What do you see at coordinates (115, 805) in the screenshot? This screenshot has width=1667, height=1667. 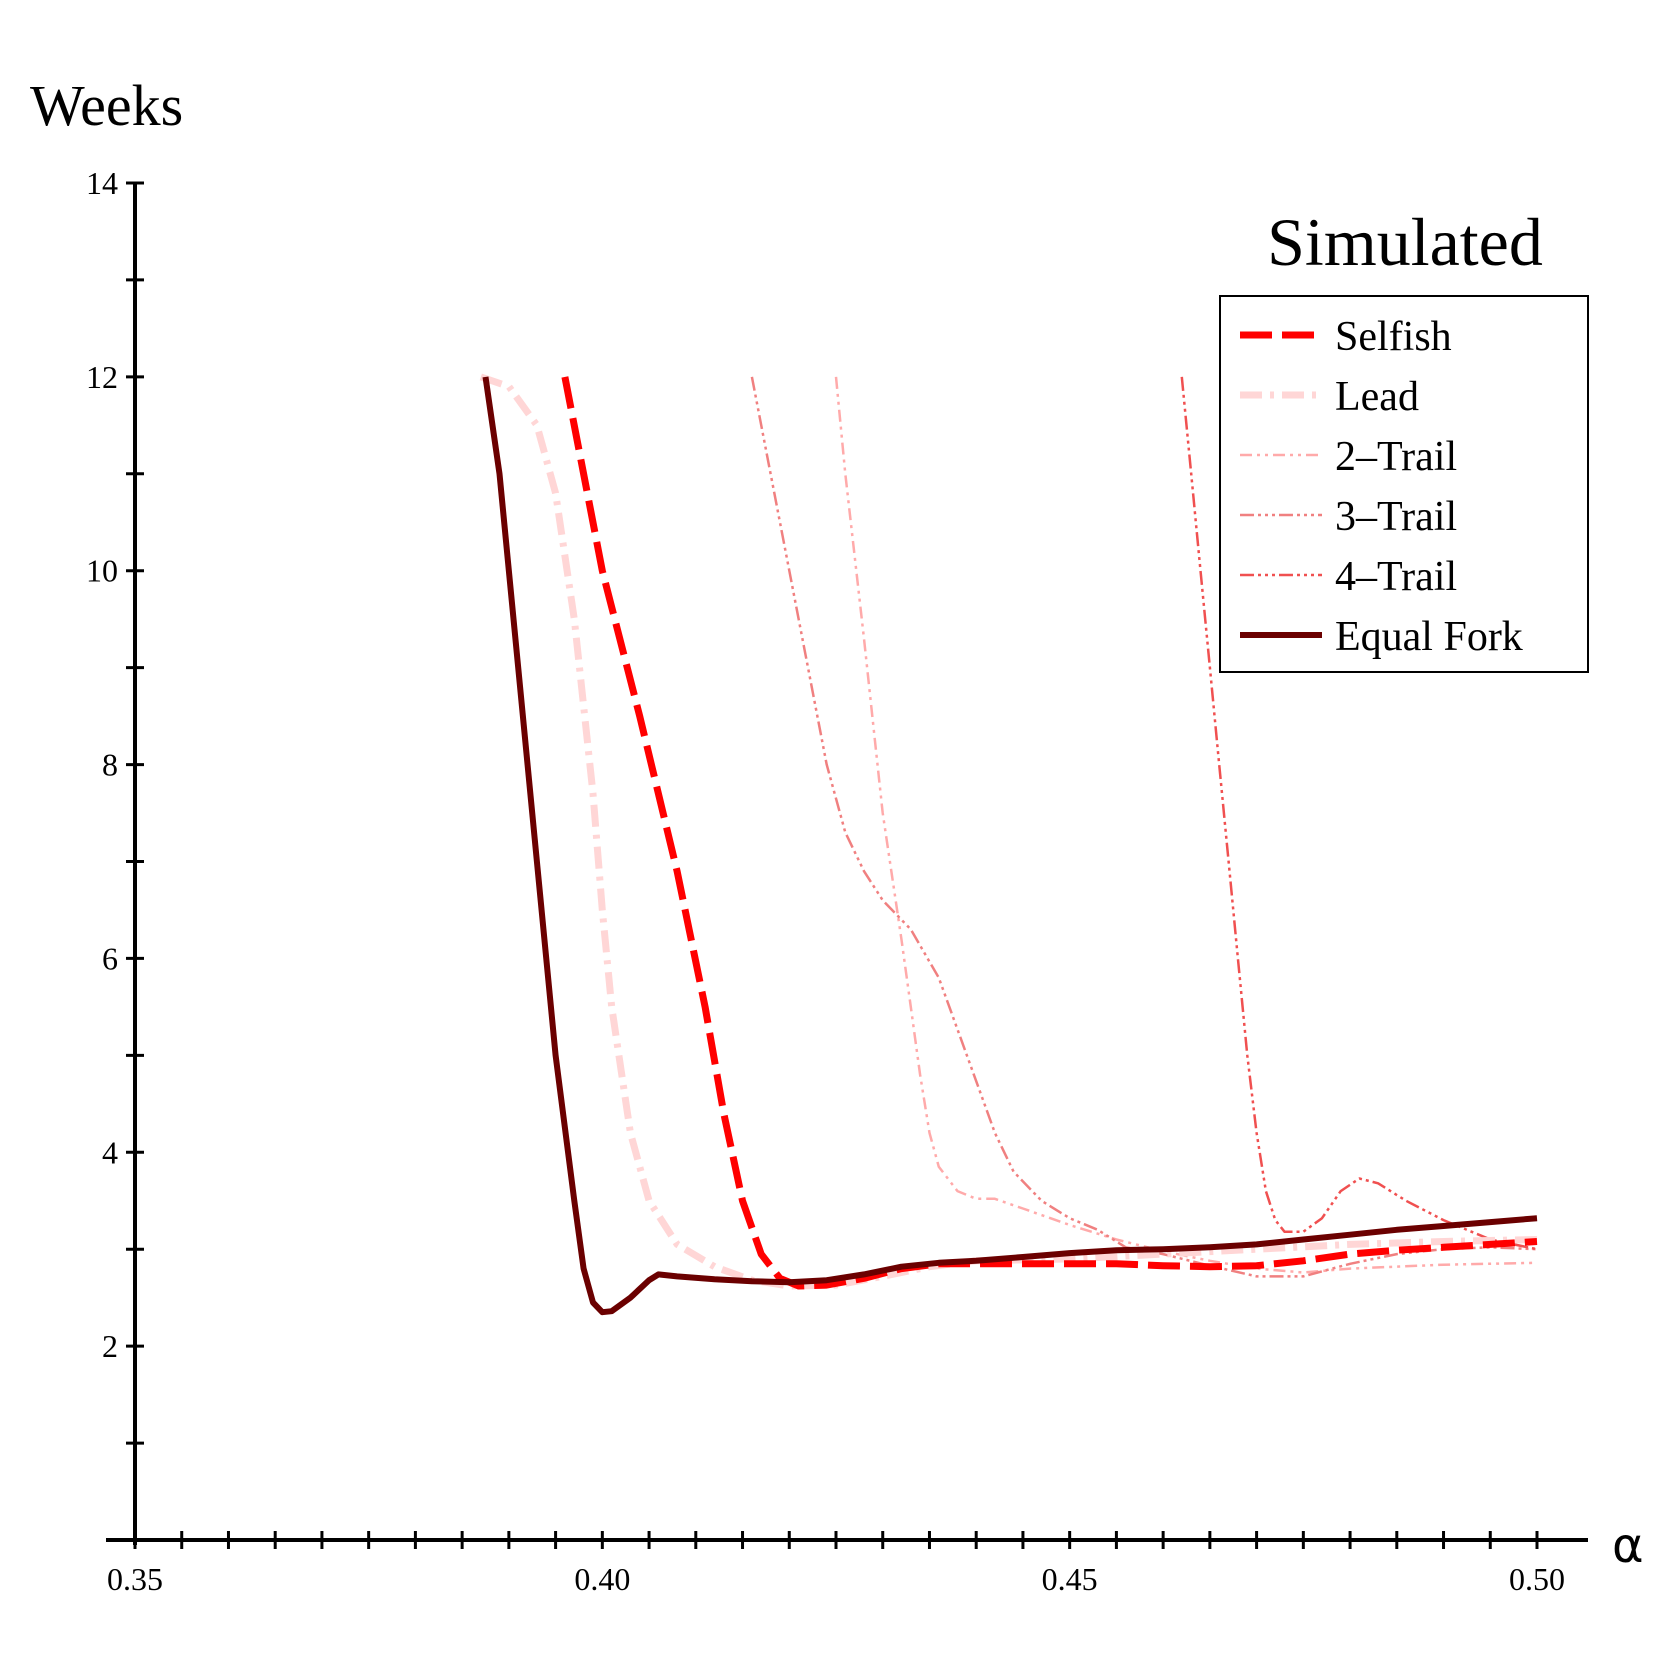 I see `y-axis-ticks: 2 4 6 8 10 12 14` at bounding box center [115, 805].